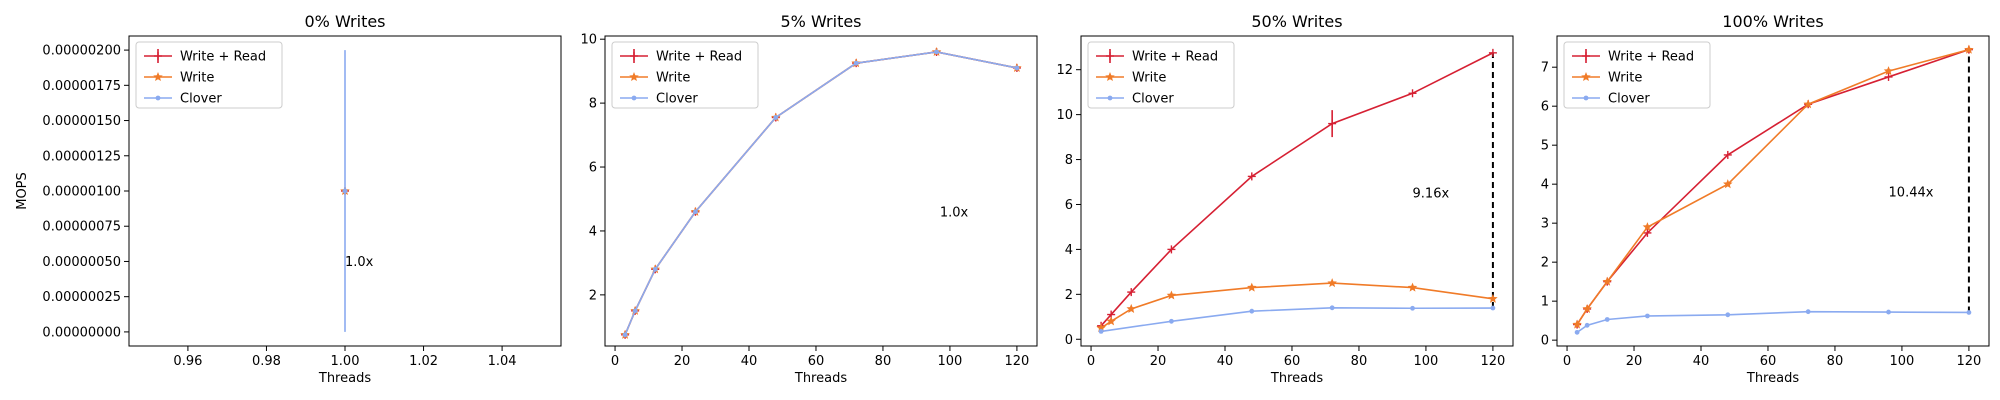 The height and width of the screenshot is (400, 2000). What do you see at coordinates (502, 361) in the screenshot?
I see `x-tick-label: 1.04` at bounding box center [502, 361].